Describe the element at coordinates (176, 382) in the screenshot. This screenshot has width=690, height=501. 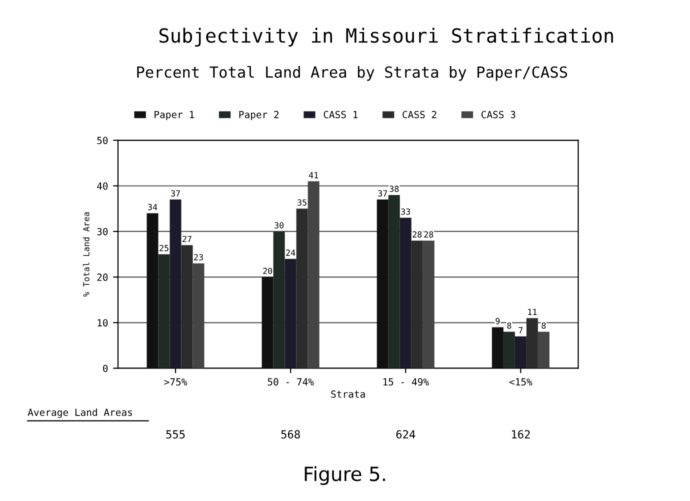
I see `x-tick-label: >75%` at that location.